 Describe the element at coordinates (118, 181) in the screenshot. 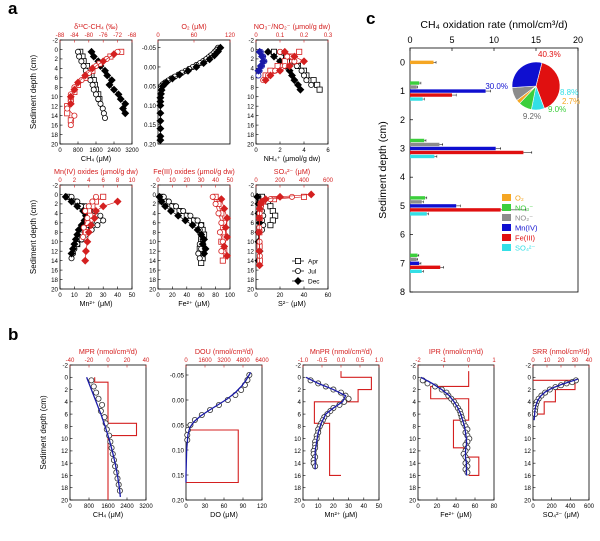

I see `top-tick-label: 8` at that location.